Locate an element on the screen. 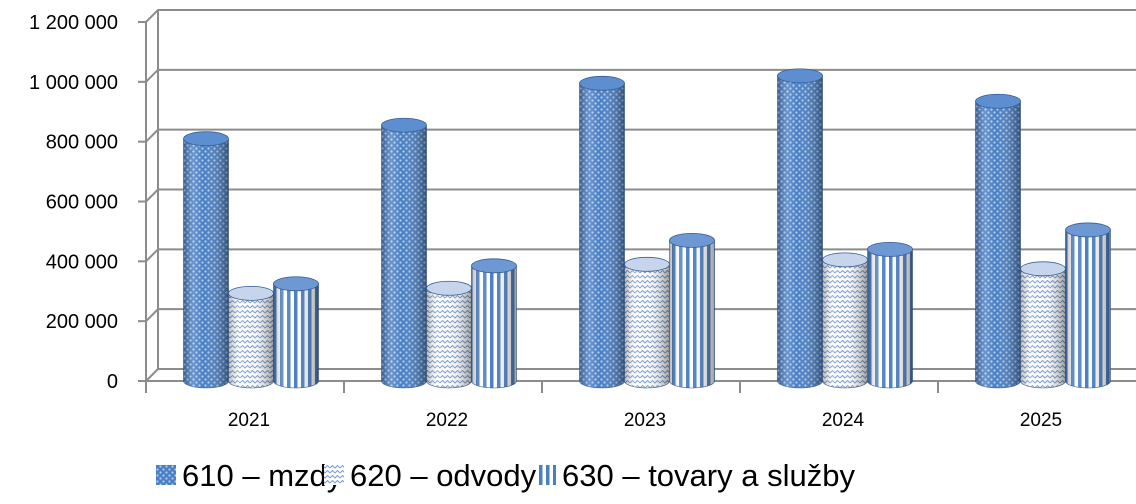  y-tick-label: 1 000 000 is located at coordinates (73, 83).